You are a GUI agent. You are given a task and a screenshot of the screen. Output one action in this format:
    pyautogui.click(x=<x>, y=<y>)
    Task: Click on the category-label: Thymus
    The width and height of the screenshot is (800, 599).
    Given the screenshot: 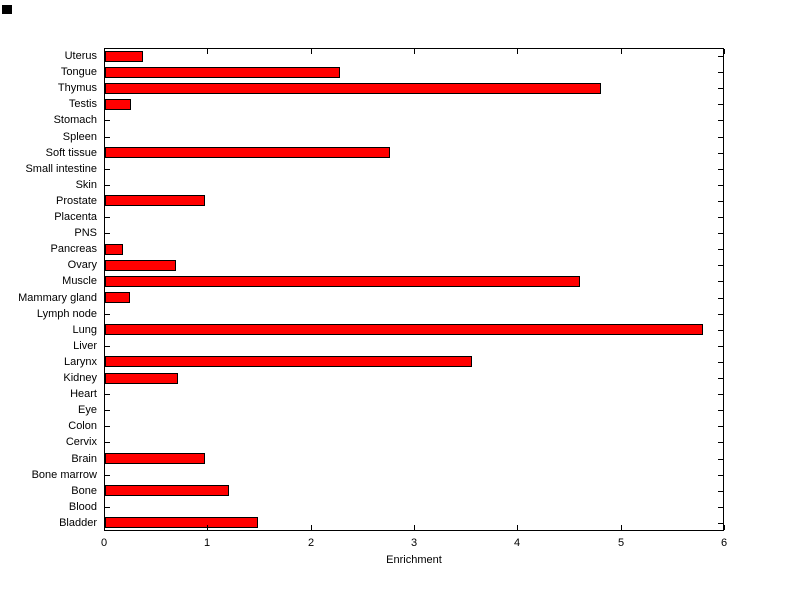 What is the action you would take?
    pyautogui.click(x=77, y=88)
    